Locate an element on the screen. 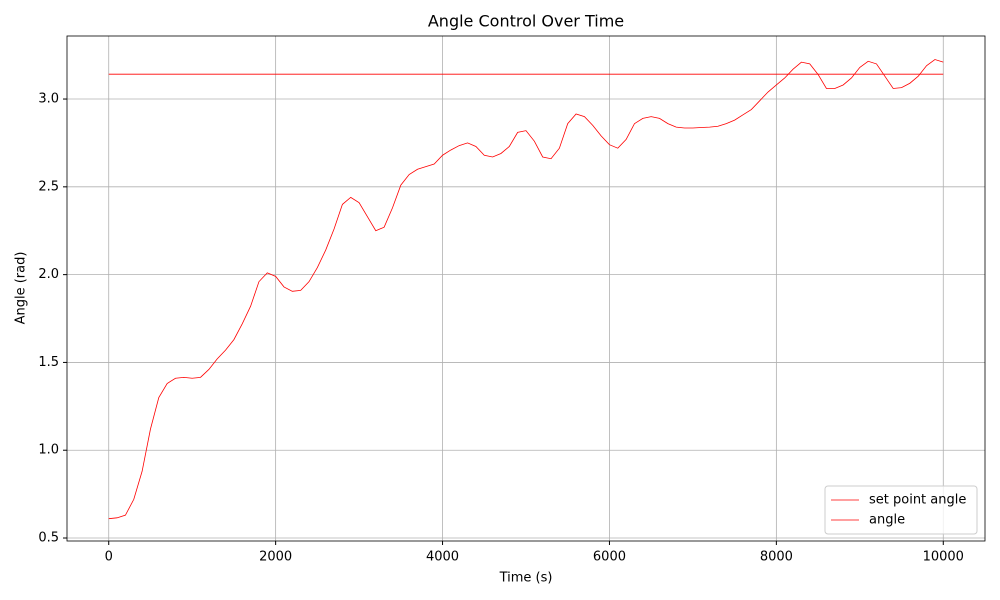 The width and height of the screenshot is (1000, 600). y-tick-label: 1.5 is located at coordinates (48, 362).